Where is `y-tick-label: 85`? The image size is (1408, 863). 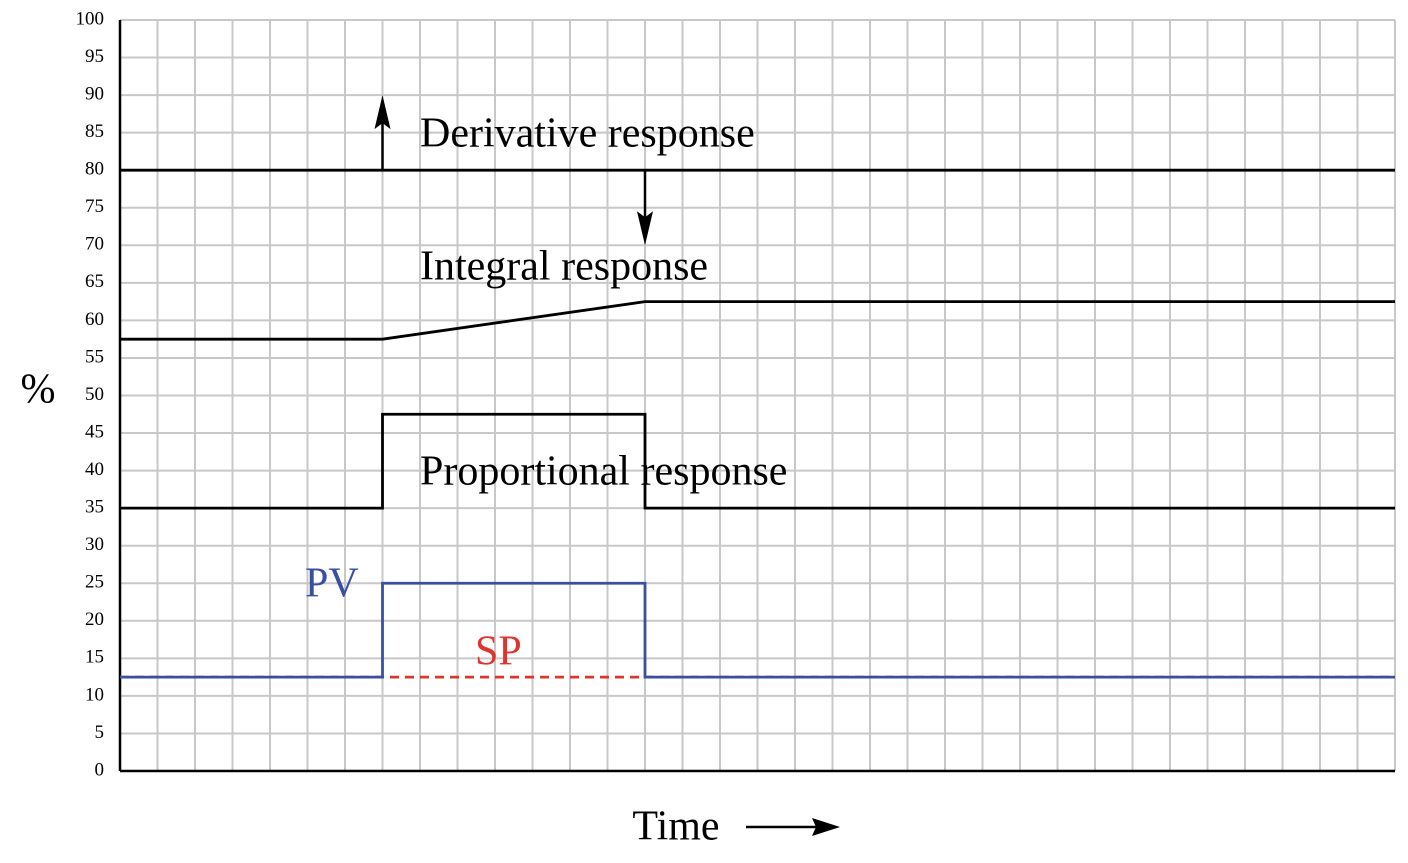
y-tick-label: 85 is located at coordinates (94, 131).